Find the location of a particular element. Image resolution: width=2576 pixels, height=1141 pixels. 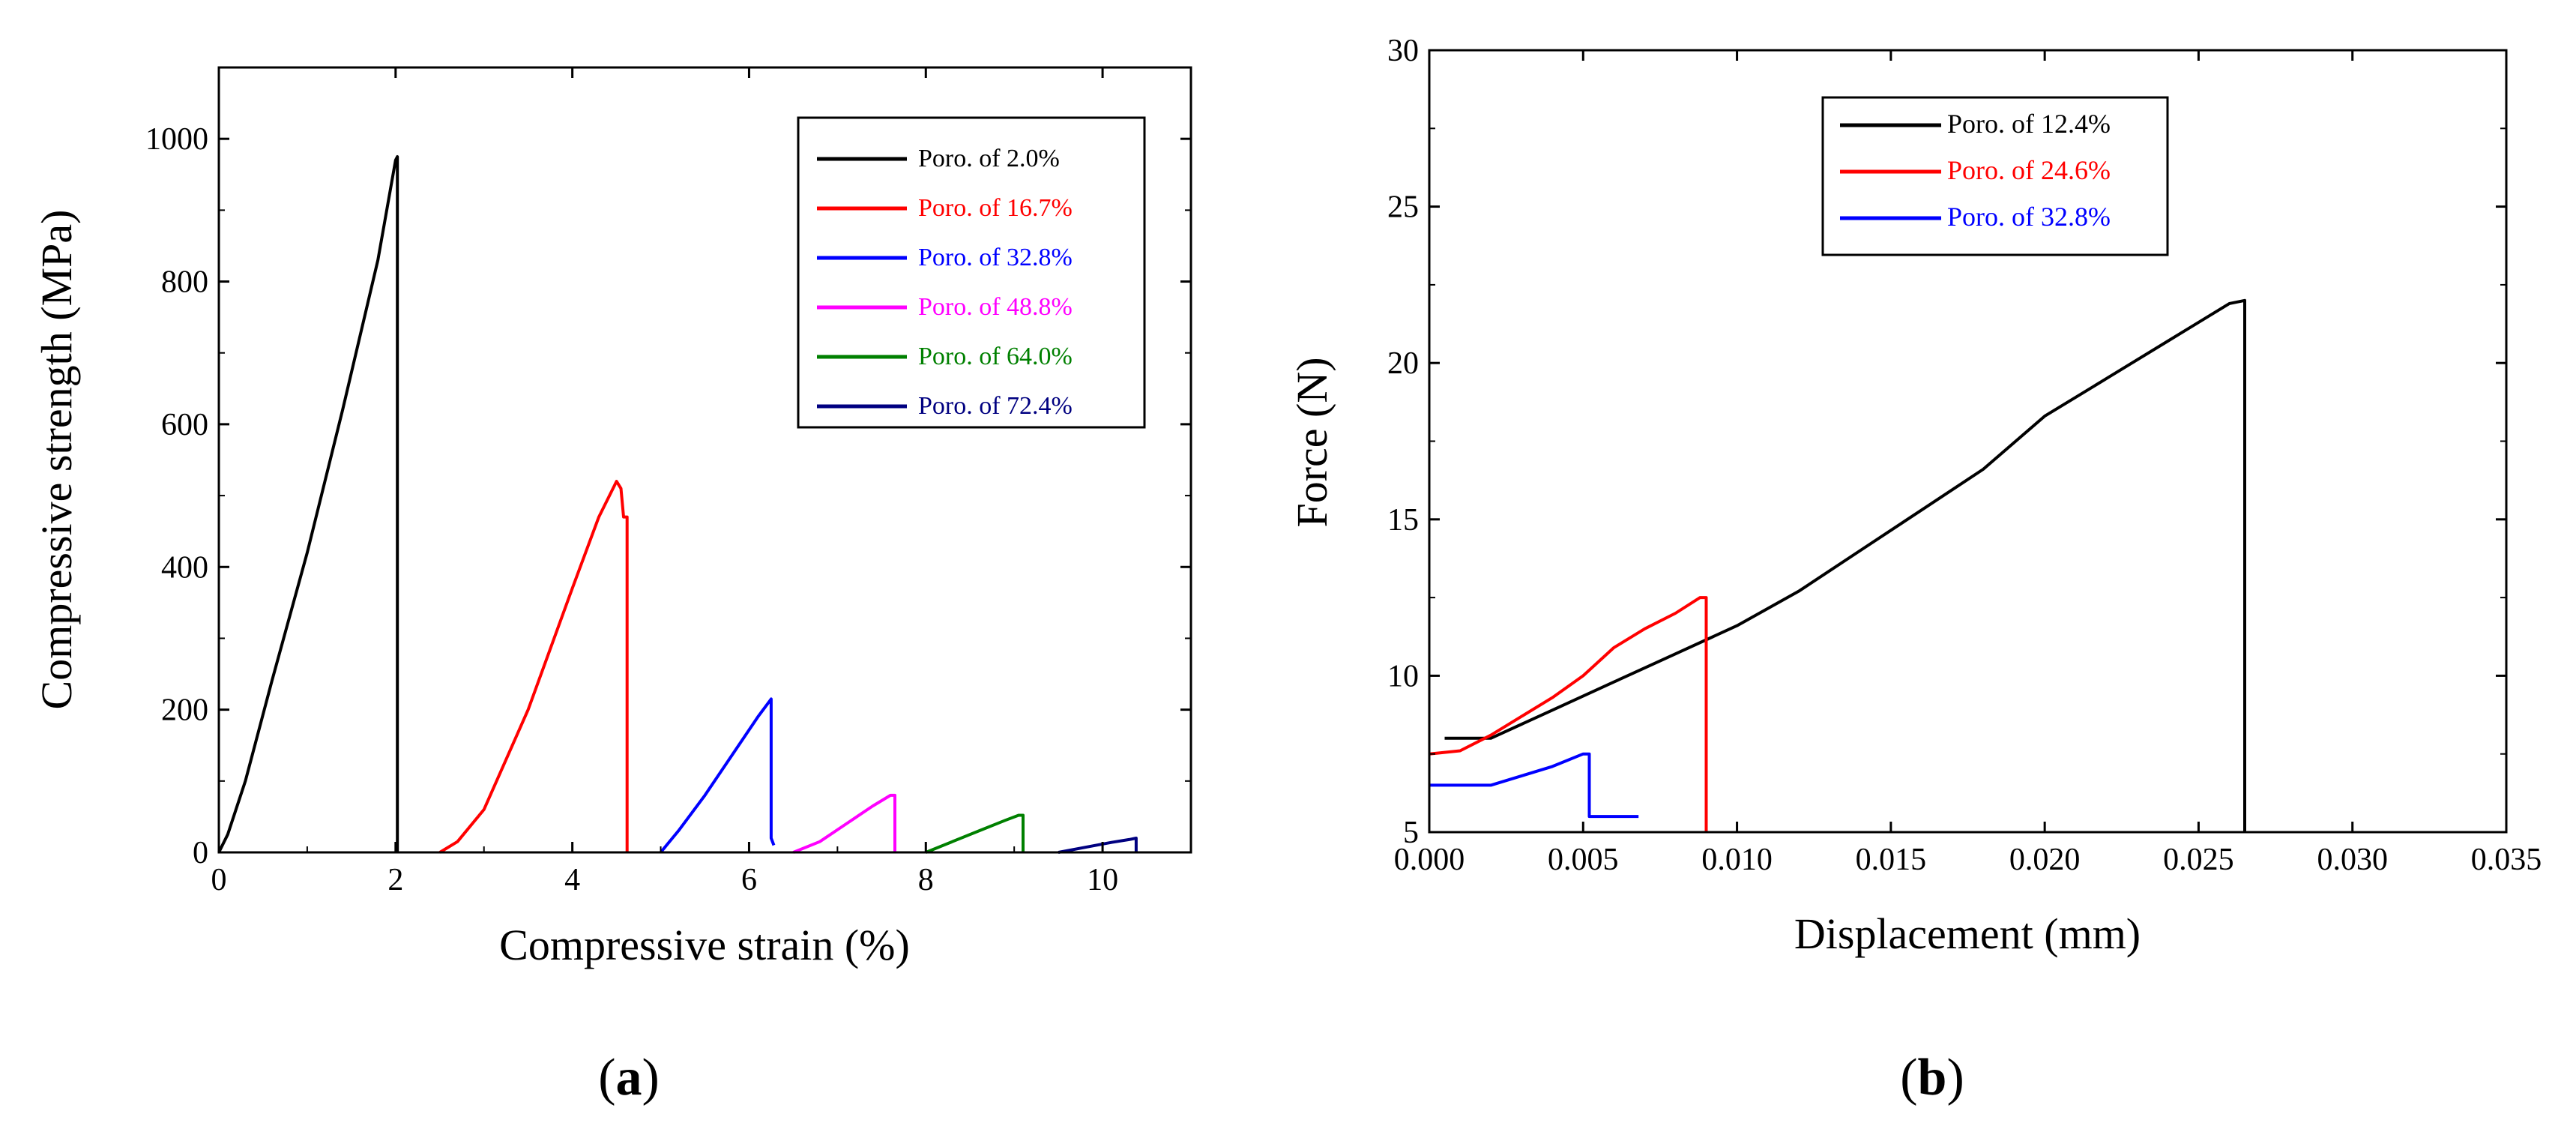

panel-a-x-tick-label: 6 is located at coordinates (749, 880).